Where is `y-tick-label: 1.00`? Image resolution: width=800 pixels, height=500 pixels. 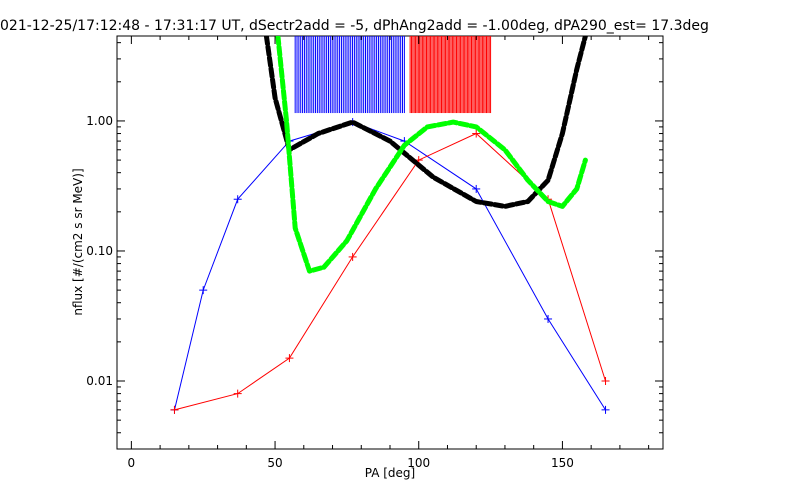 y-tick-label: 1.00 is located at coordinates (99, 121).